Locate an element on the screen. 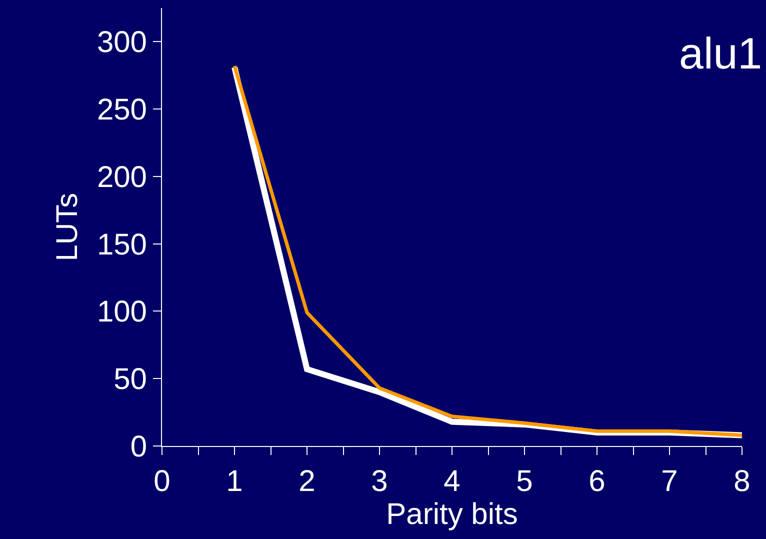 The height and width of the screenshot is (539, 766). y-axis-title: LUTs is located at coordinates (67, 227).